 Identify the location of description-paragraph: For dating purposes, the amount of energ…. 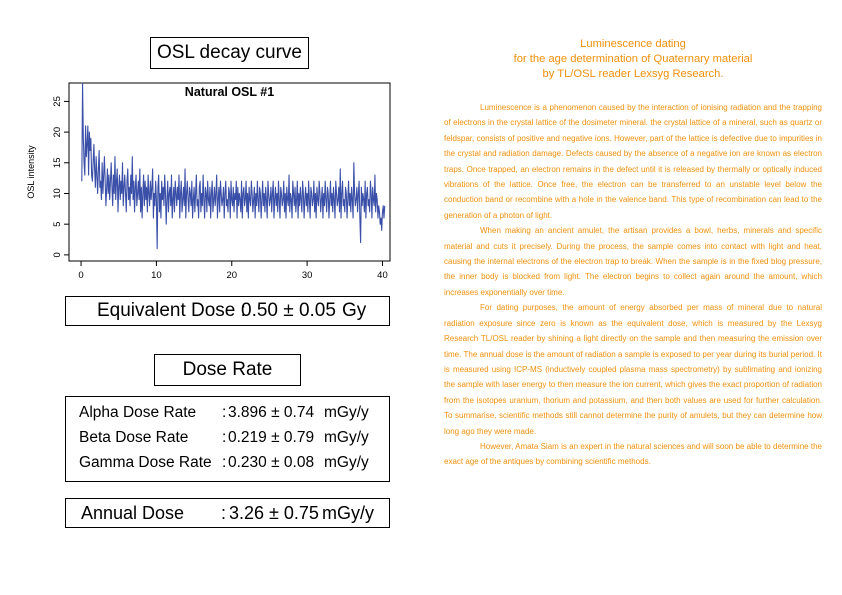
(633, 369).